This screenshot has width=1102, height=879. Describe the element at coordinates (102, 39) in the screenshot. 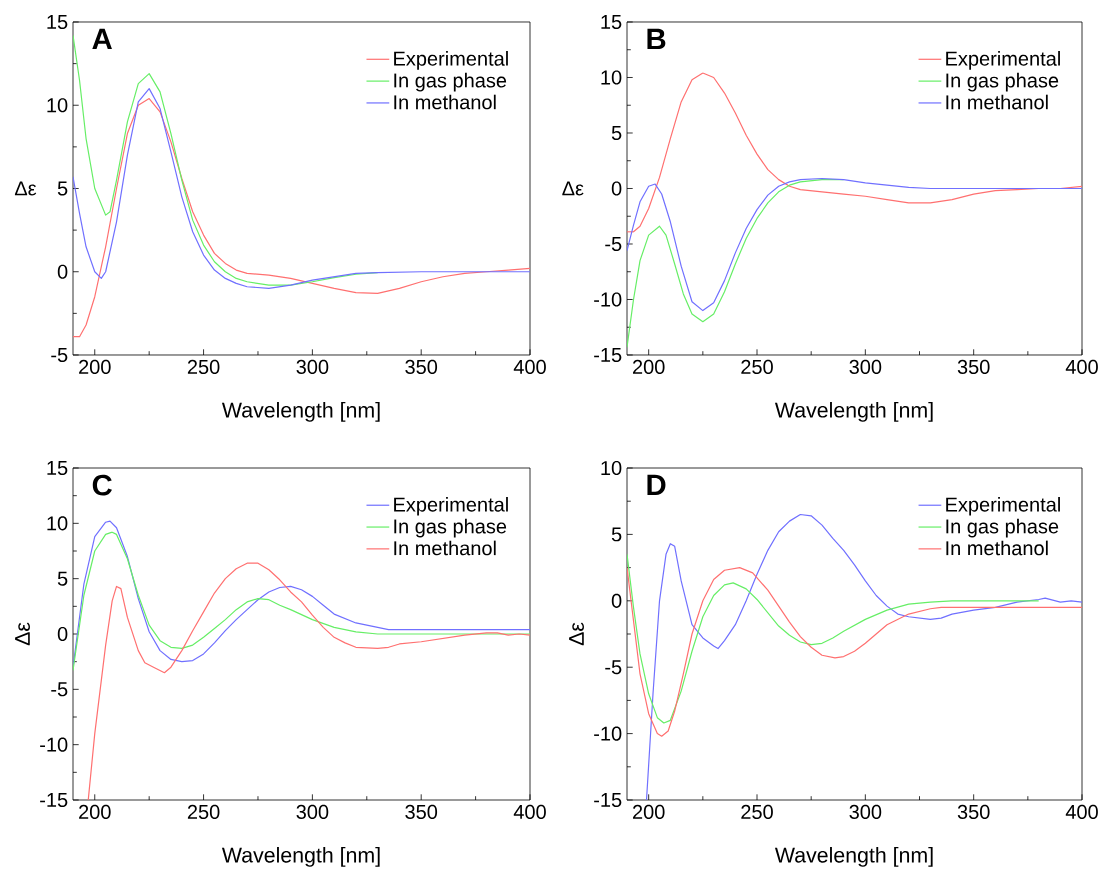

I see `chart-title: A` at that location.